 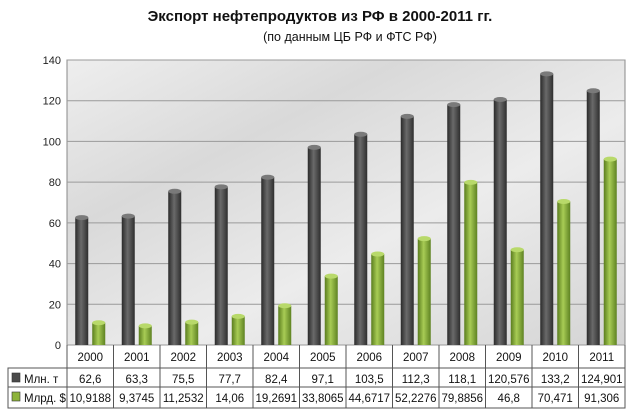 I want to click on y-tick-label: 100, so click(x=52, y=142).